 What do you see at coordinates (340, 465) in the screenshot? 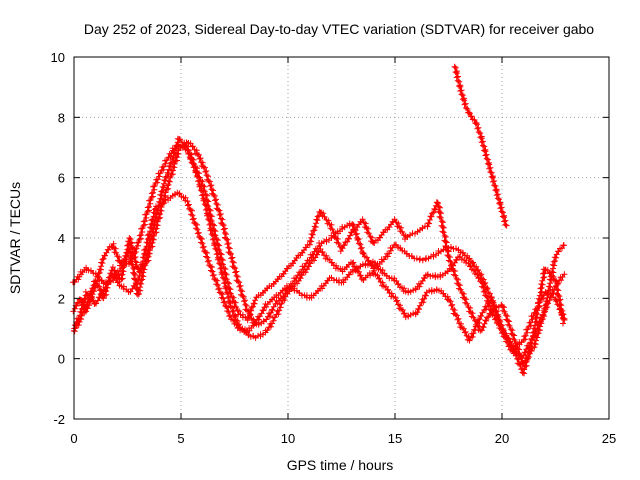
I see `x-axis-label: GPS time / hours` at bounding box center [340, 465].